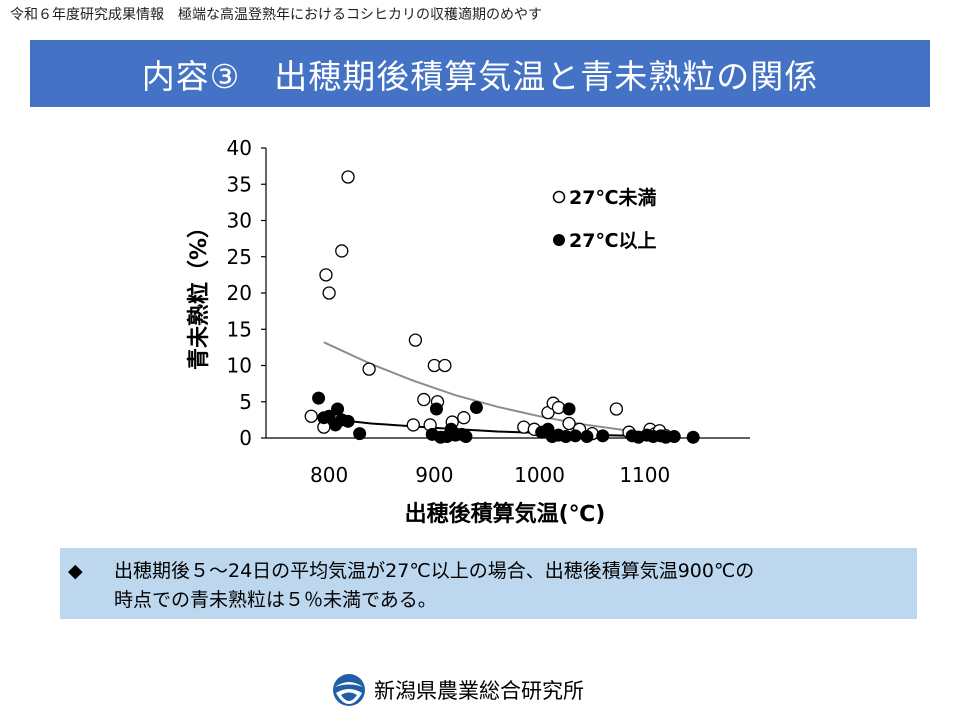  What do you see at coordinates (239, 184) in the screenshot?
I see `y-tick-label: 35` at bounding box center [239, 184].